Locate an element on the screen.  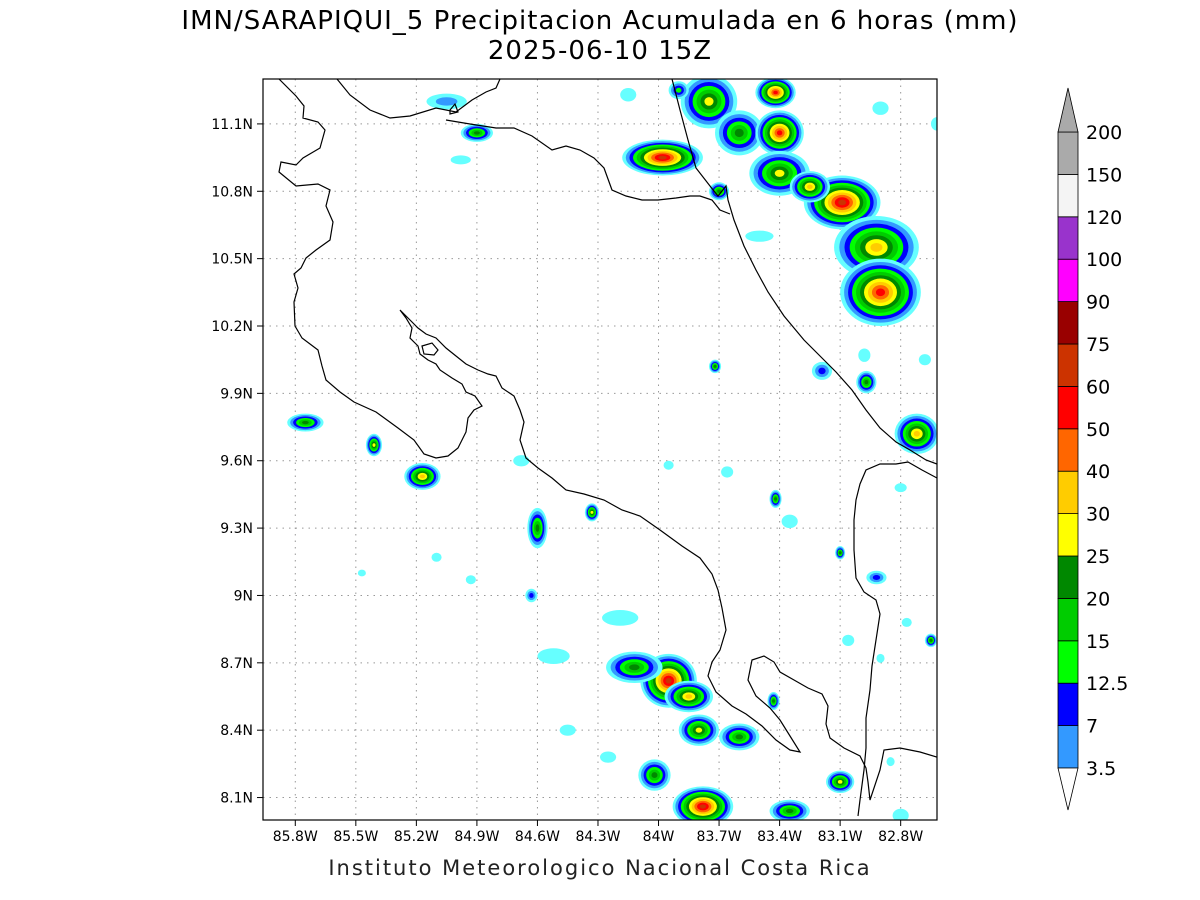
x-tick-label: 83.1W is located at coordinates (840, 837).